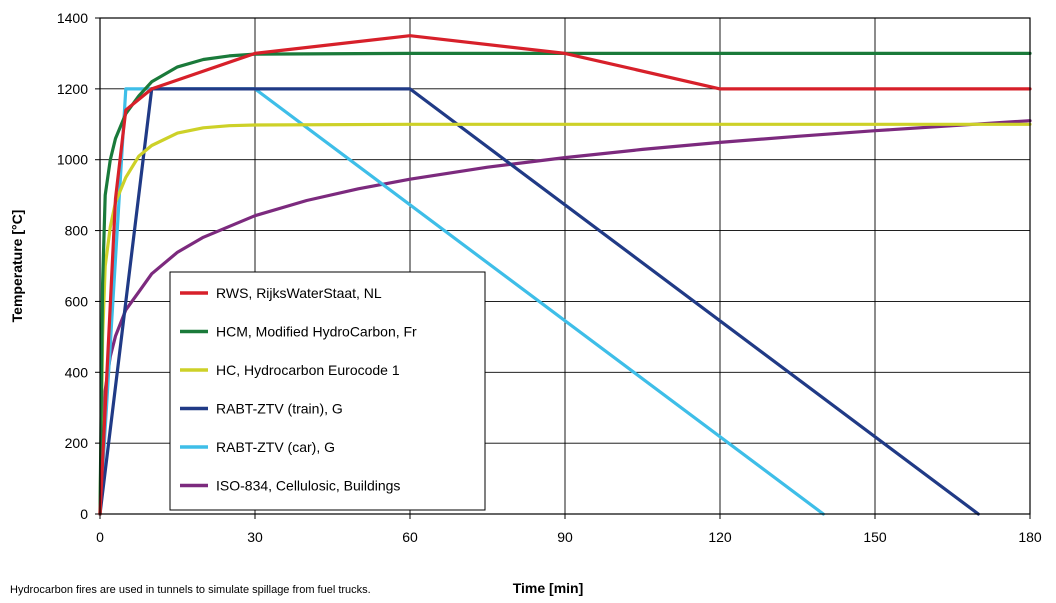 This screenshot has width=1056, height=603. Describe the element at coordinates (72, 18) in the screenshot. I see `y-tick-label: 1400` at that location.